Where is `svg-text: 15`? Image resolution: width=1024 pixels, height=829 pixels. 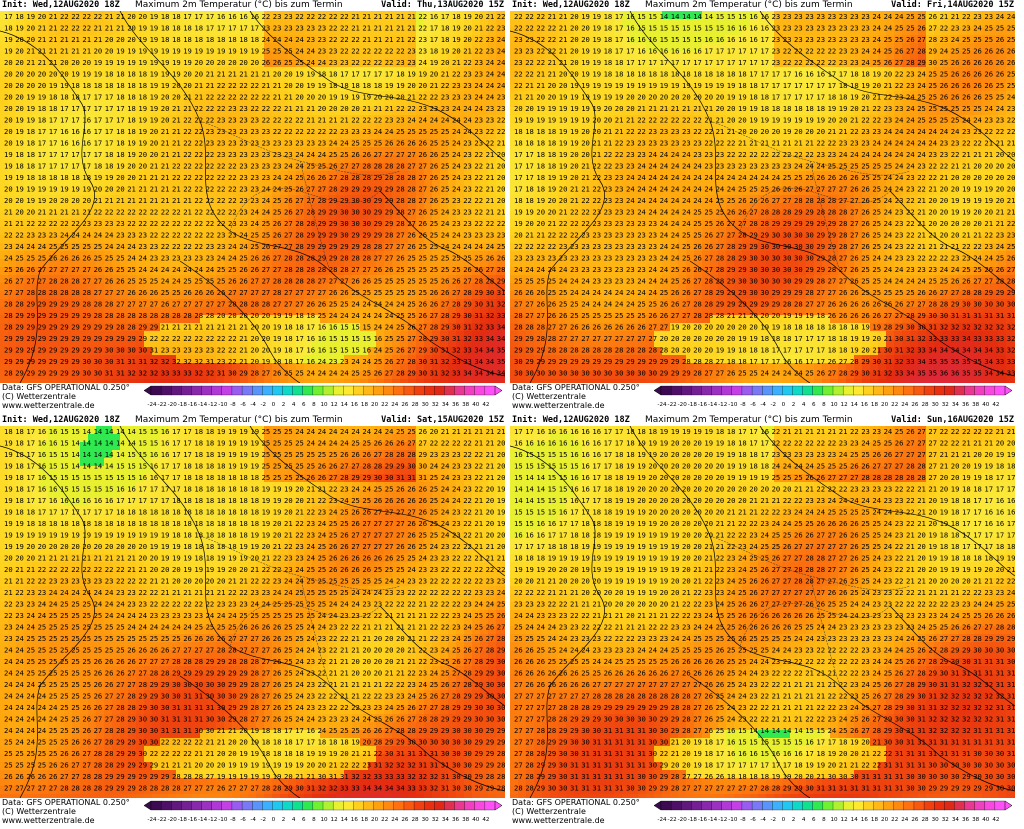 svg-text: 15 is located at coordinates (355, 338).